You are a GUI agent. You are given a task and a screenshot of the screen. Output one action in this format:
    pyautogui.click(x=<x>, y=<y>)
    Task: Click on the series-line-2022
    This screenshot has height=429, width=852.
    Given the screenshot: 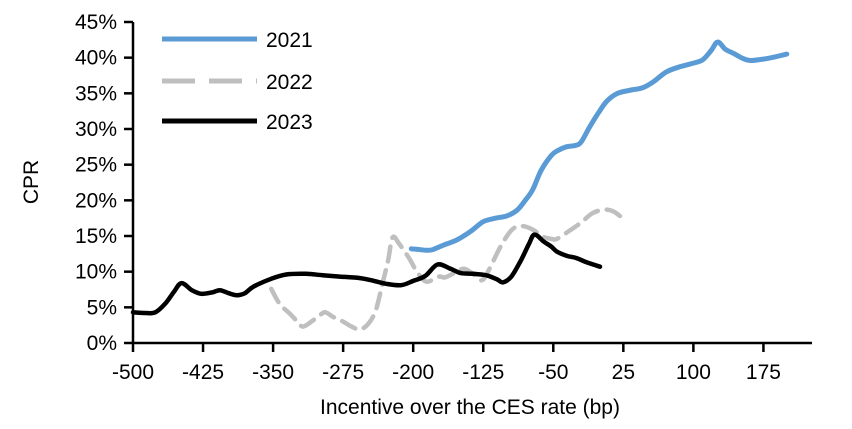 What is the action you would take?
    pyautogui.click(x=447, y=269)
    